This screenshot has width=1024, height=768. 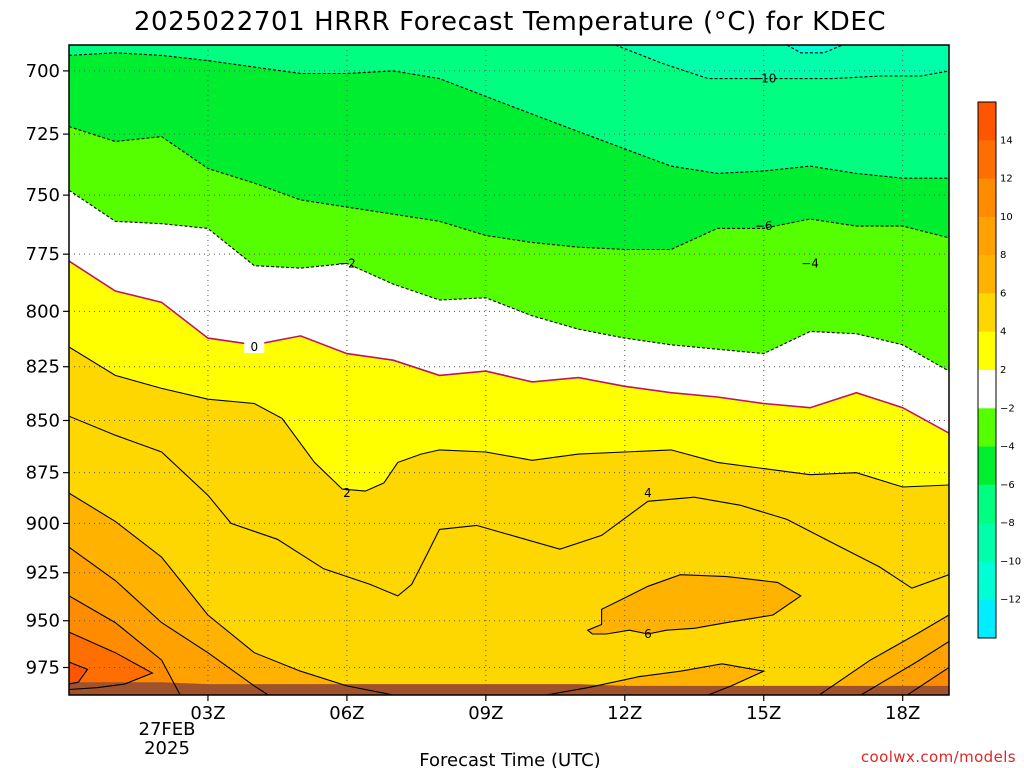 What do you see at coordinates (902, 713) in the screenshot?
I see `x-tick-label: 18Z` at bounding box center [902, 713].